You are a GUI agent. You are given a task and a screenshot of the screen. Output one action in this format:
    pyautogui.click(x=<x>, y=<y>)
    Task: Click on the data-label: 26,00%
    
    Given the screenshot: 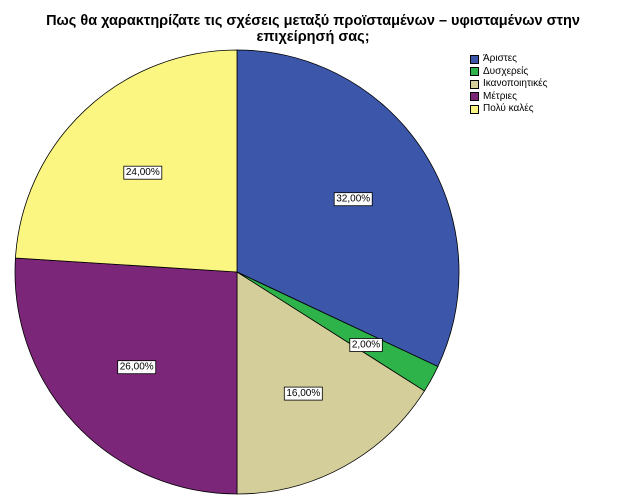 What is the action you would take?
    pyautogui.click(x=137, y=367)
    